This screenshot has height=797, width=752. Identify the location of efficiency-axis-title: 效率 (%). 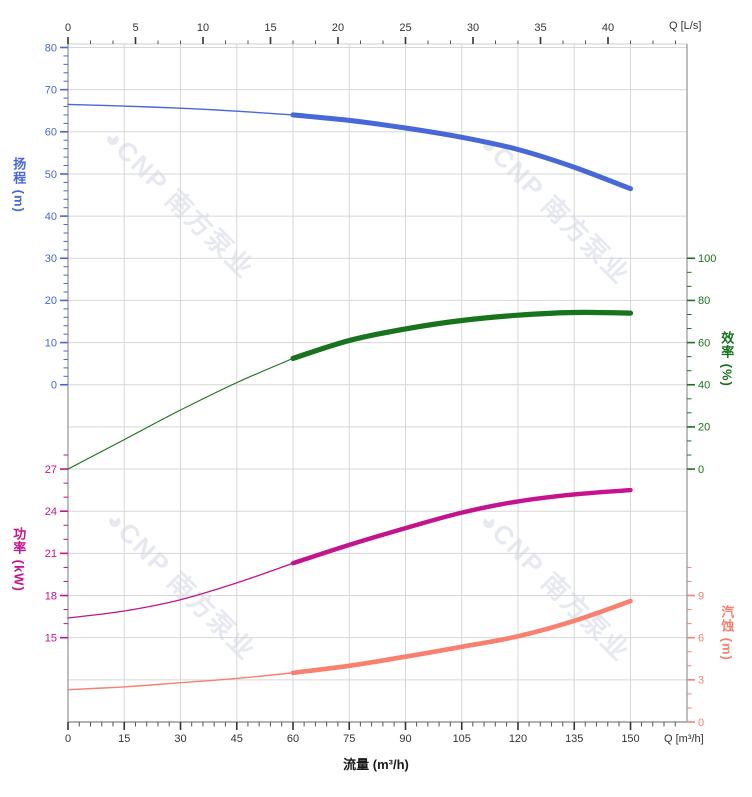
(727, 359).